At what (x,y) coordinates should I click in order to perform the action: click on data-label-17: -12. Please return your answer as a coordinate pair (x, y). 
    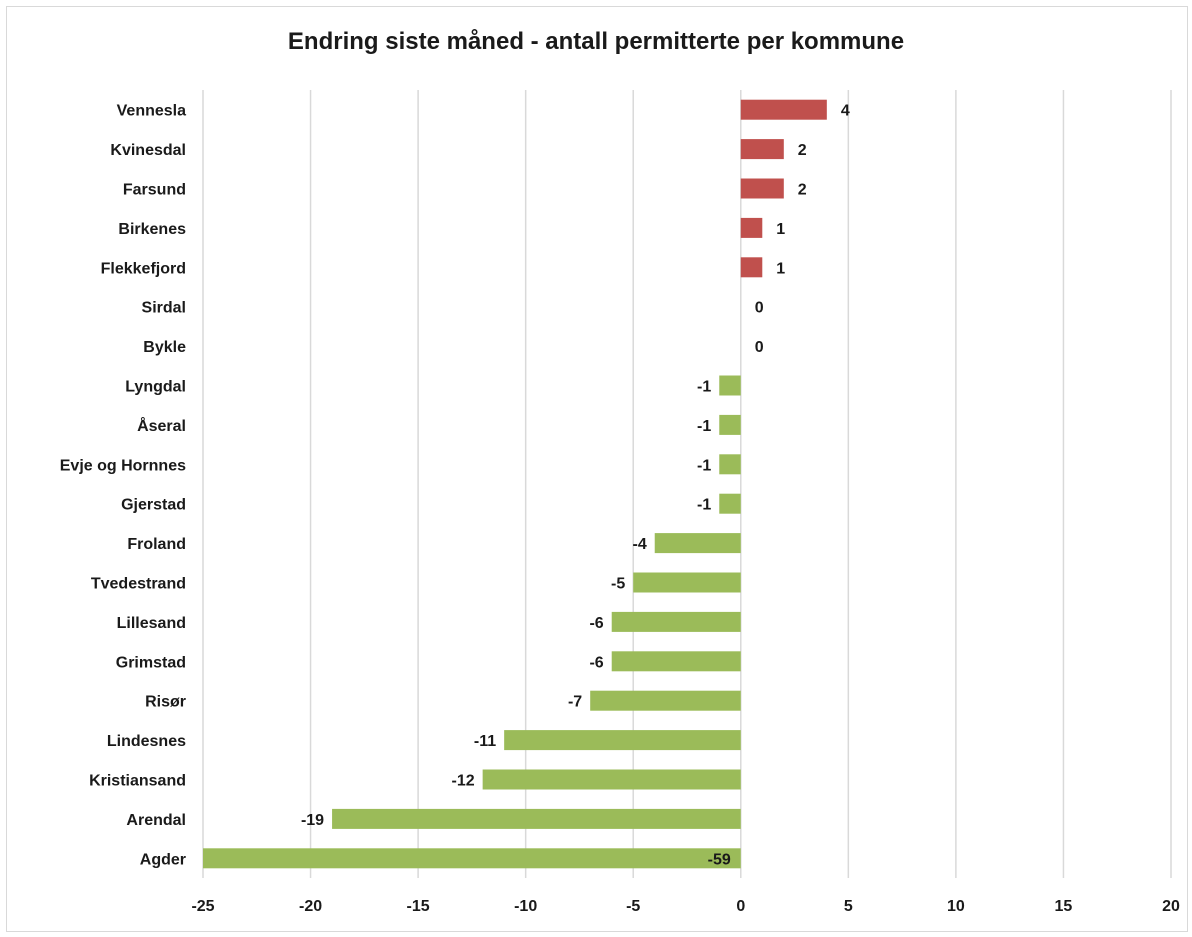
    Looking at the image, I should click on (463, 781).